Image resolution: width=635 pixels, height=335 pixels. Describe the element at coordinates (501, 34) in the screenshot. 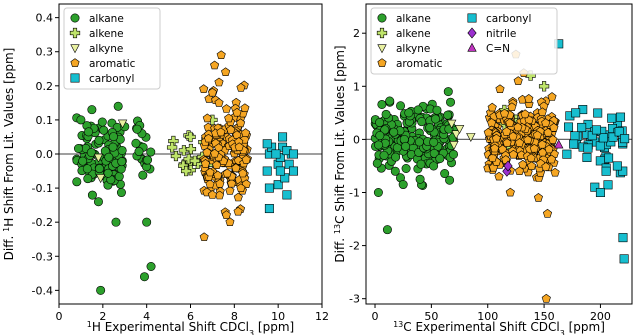

I see `legend-label: nitrile` at that location.